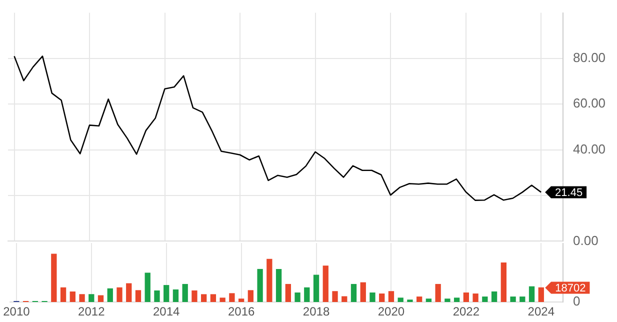 The image size is (617, 322). What do you see at coordinates (92, 311) in the screenshot?
I see `x-tick-label: 2012` at bounding box center [92, 311].